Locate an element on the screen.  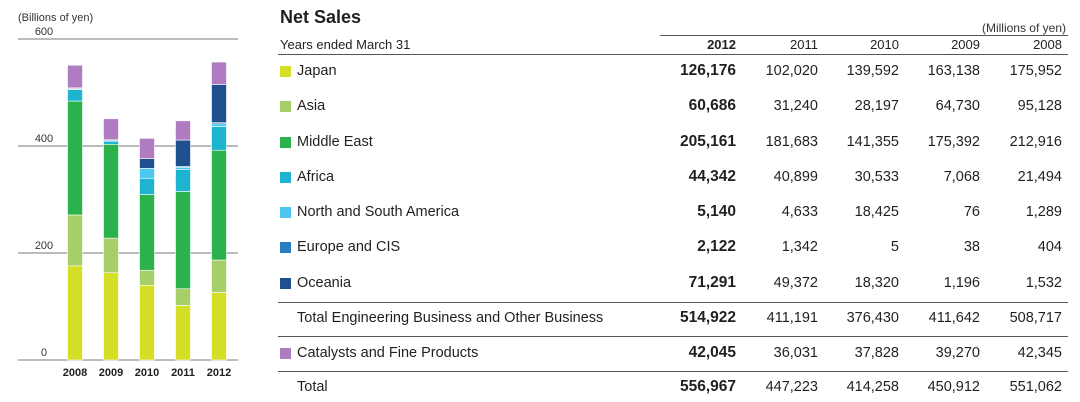
row-value: 60,686 is located at coordinates (712, 105).